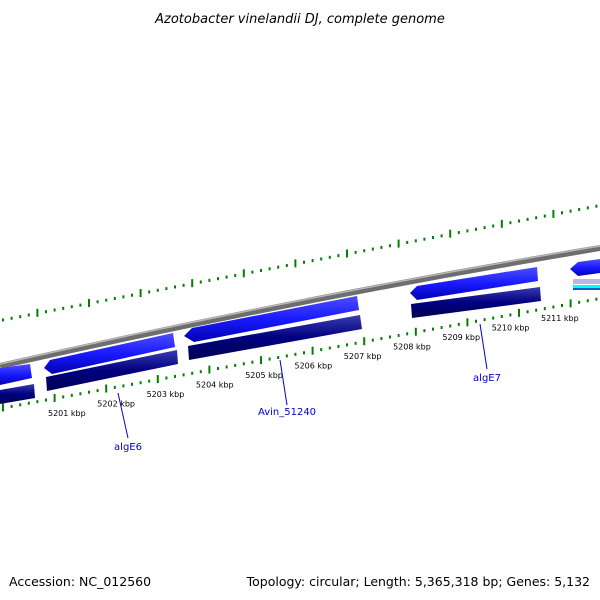  Describe the element at coordinates (487, 378) in the screenshot. I see `gene-label-algE7: algE7` at that location.